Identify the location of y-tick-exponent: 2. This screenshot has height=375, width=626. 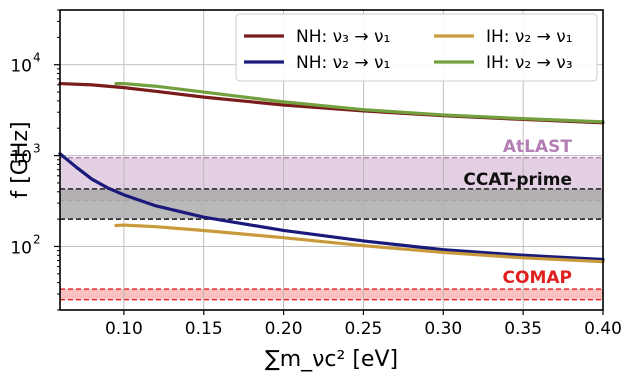
(37, 239).